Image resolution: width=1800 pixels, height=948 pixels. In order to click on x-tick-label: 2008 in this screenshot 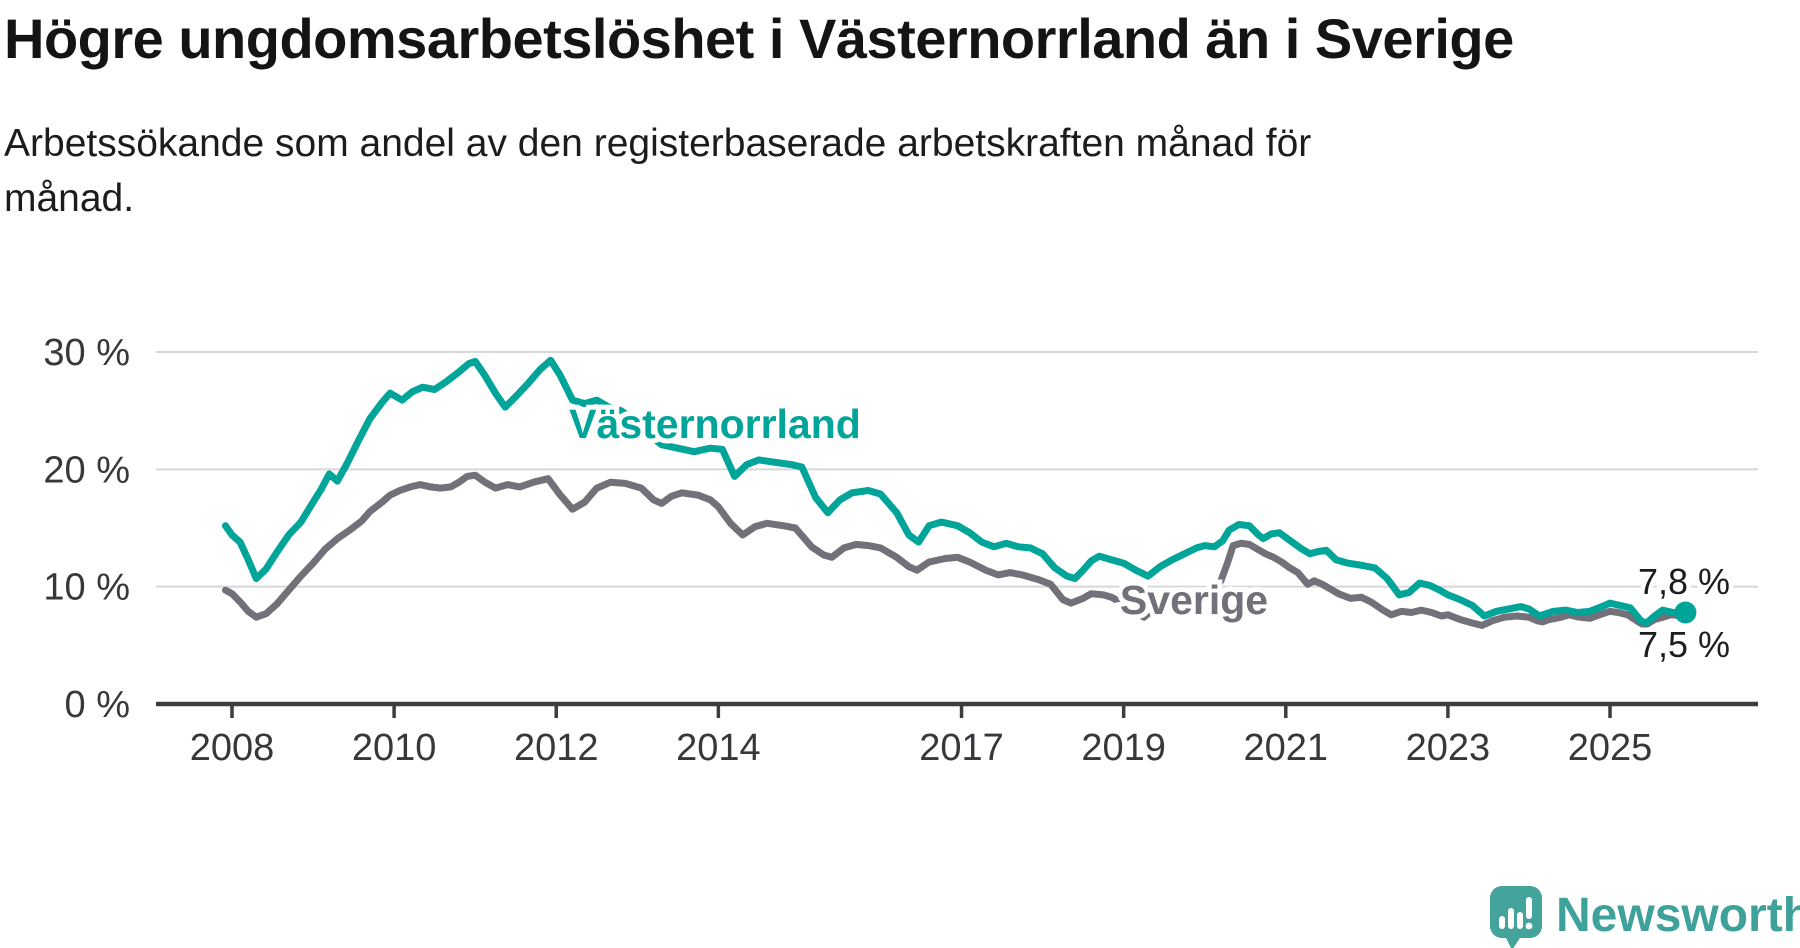, I will do `click(232, 748)`.